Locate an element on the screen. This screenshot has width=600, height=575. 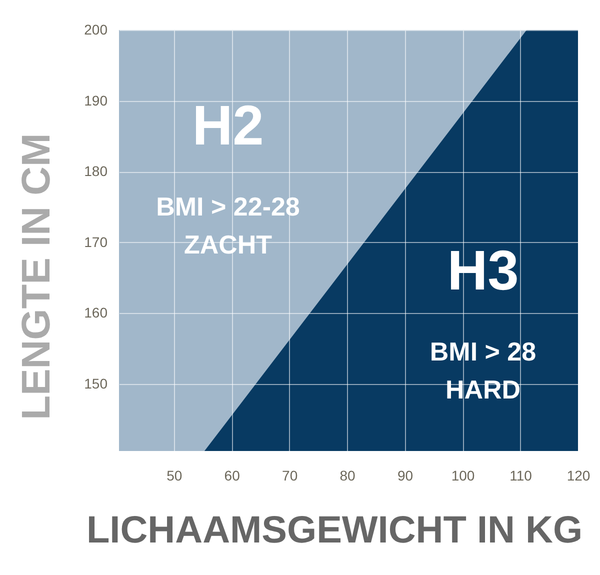
x-tick-label: 100 is located at coordinates (463, 476).